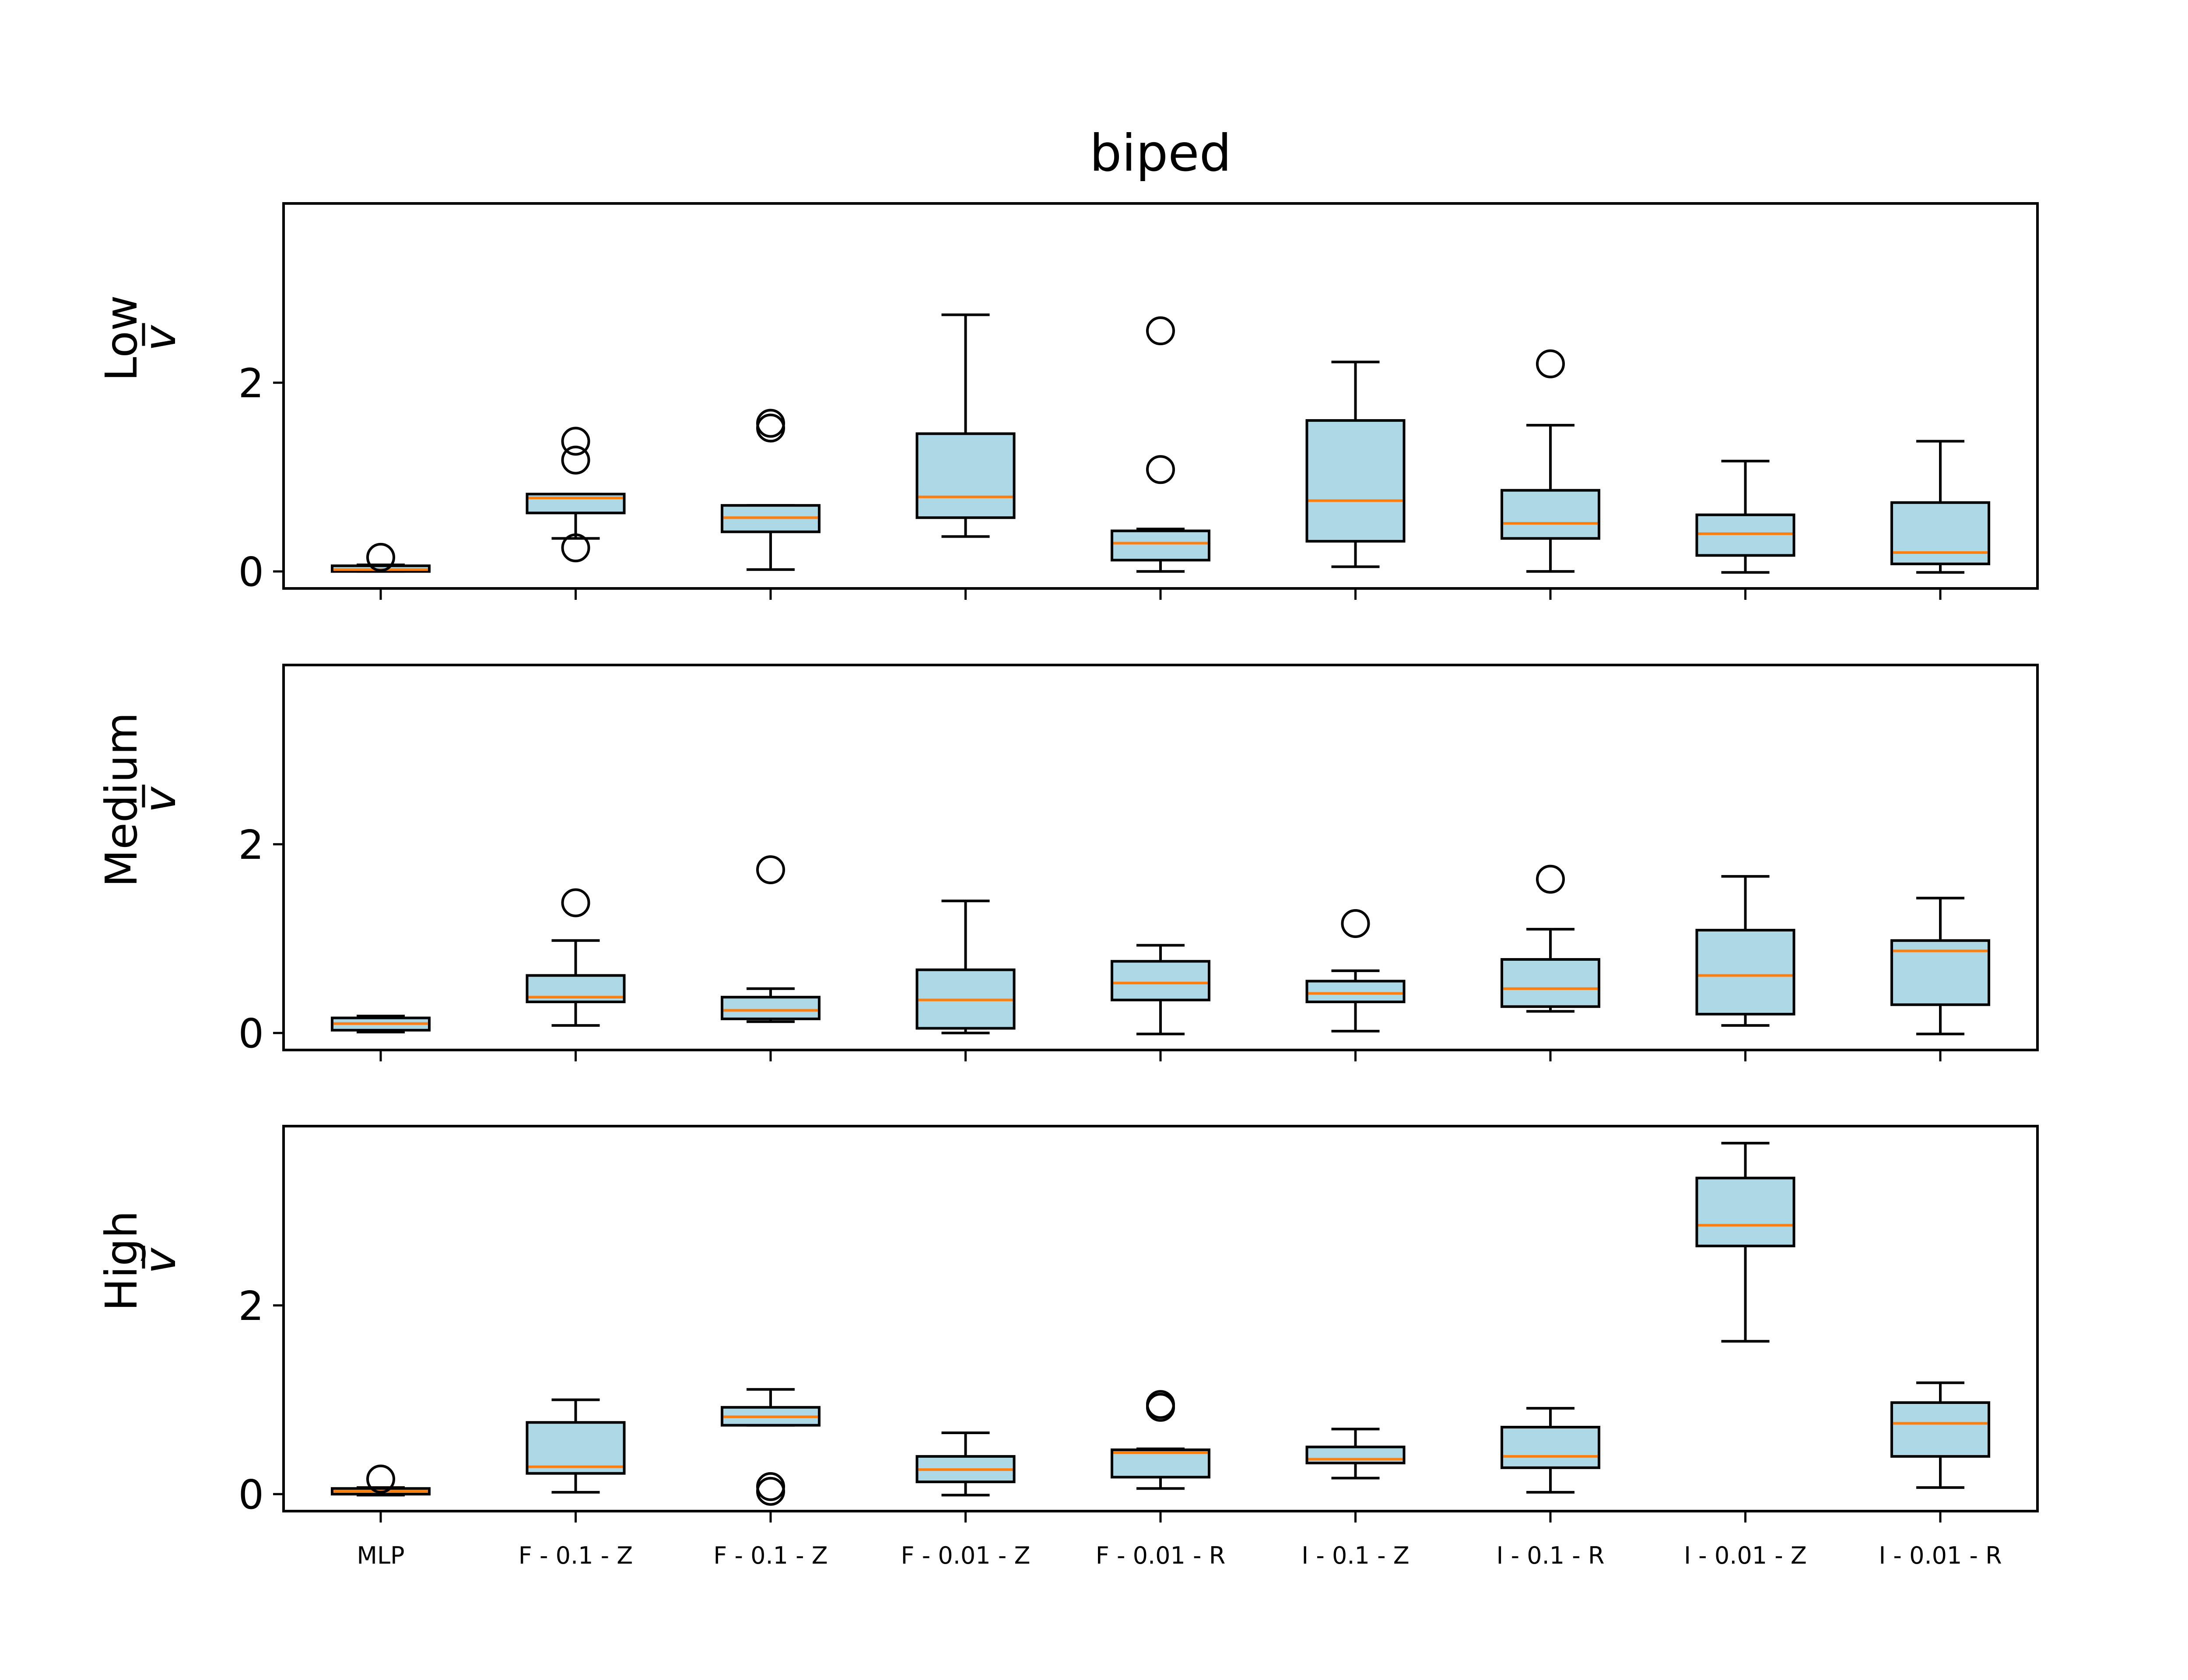 The image size is (2188, 1680). What do you see at coordinates (1941, 1555) in the screenshot?
I see `x-tick-label: I - 0.01 - R` at bounding box center [1941, 1555].